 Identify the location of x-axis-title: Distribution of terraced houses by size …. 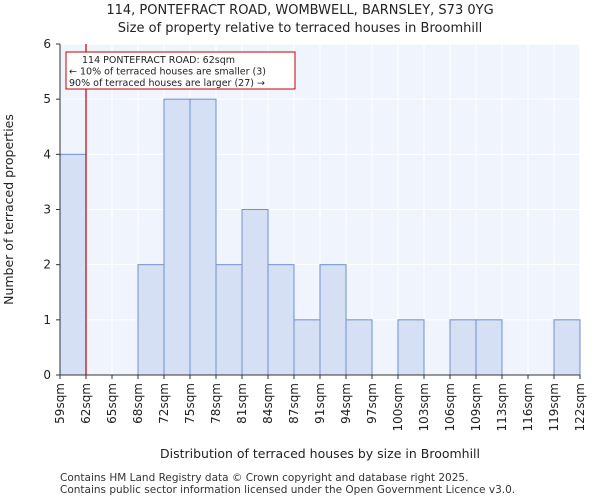
(320, 453).